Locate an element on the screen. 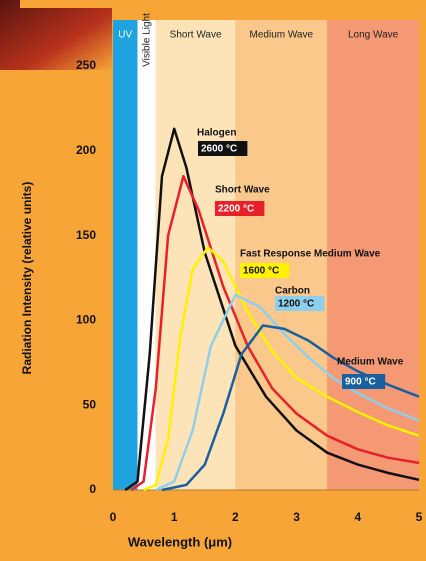  band-label: Short Wave is located at coordinates (196, 35).